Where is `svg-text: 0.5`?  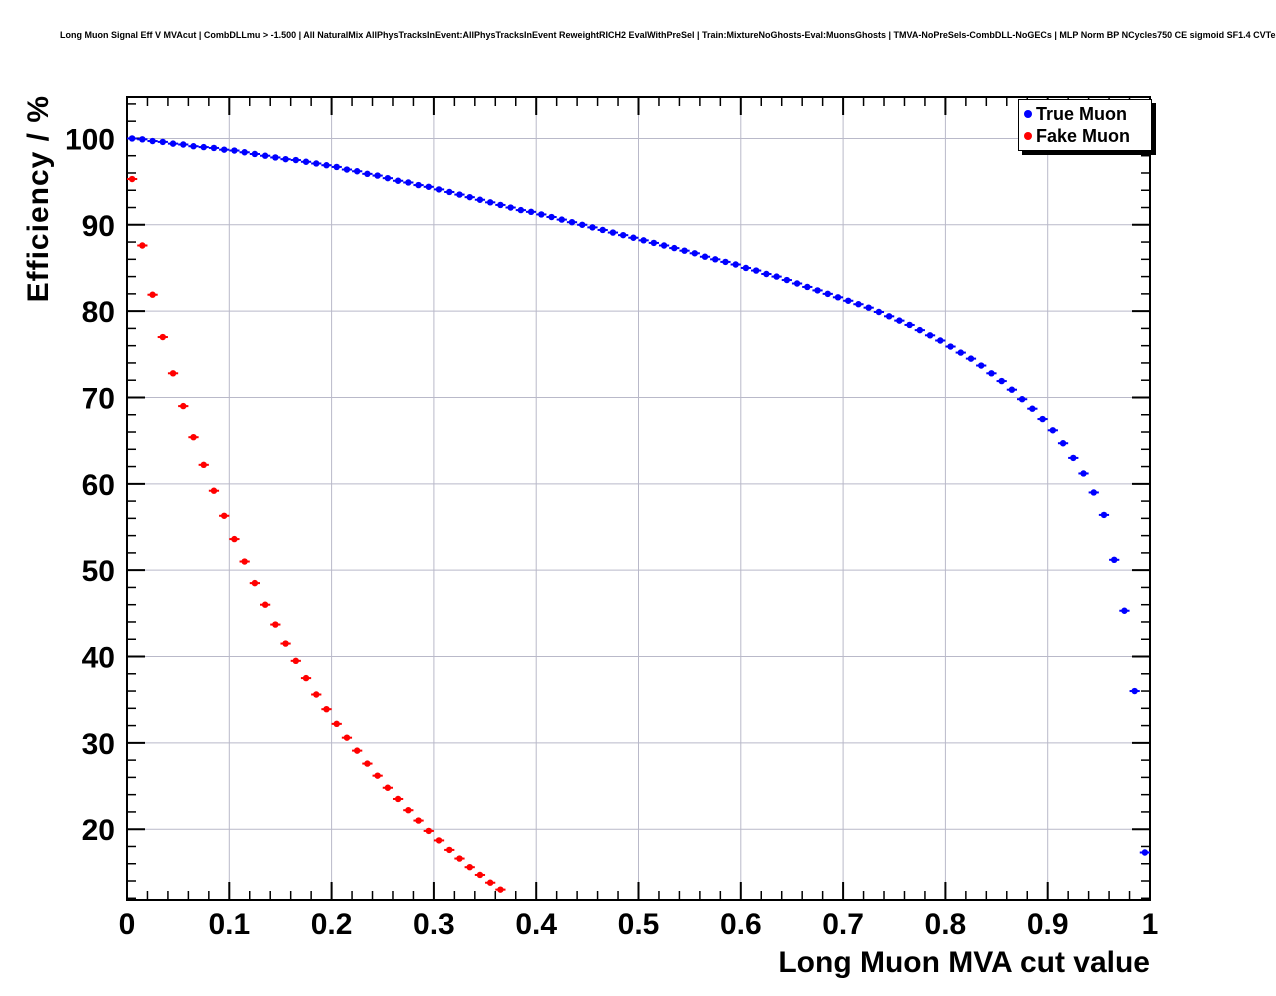
svg-text: 0.5 is located at coordinates (639, 924).